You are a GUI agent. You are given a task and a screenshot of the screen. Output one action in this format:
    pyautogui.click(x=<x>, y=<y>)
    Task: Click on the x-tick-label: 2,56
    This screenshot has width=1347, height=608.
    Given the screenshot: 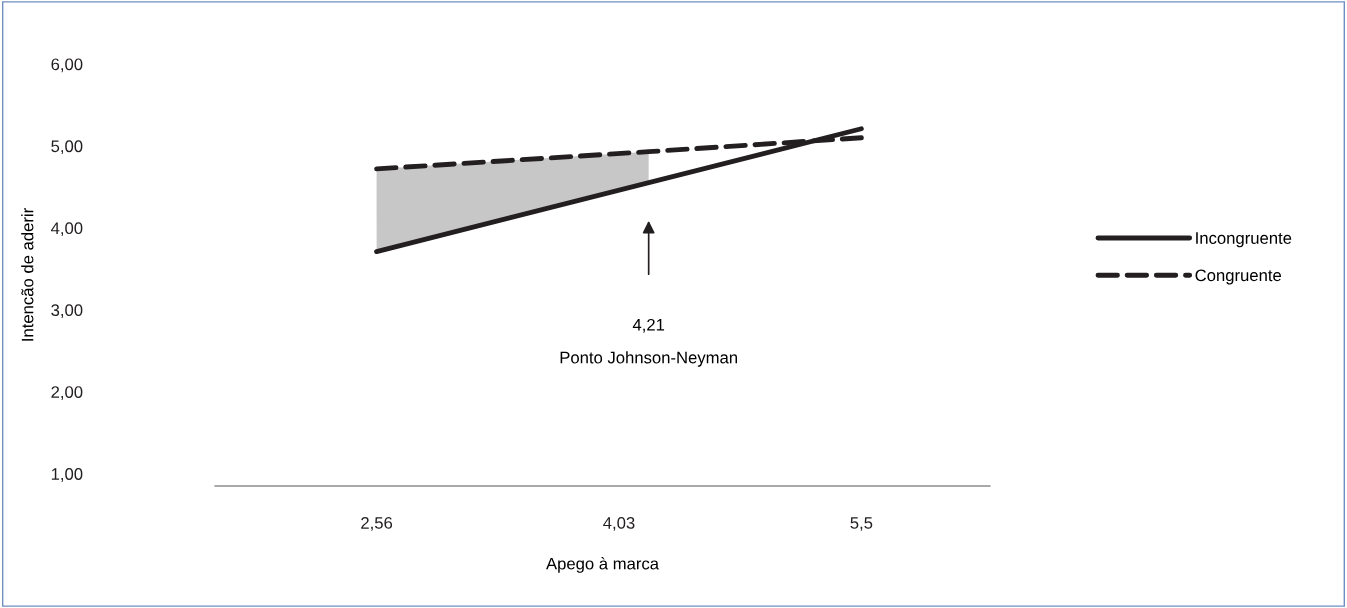 What is the action you would take?
    pyautogui.click(x=377, y=524)
    